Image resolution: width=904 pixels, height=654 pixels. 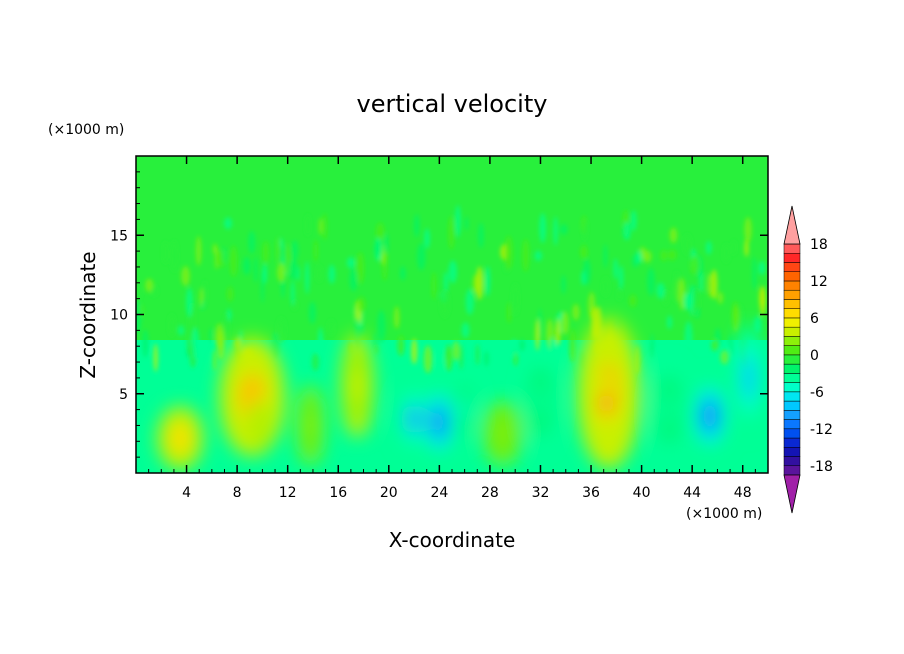 I want to click on colorbar-tick-label: -18, so click(x=821, y=467).